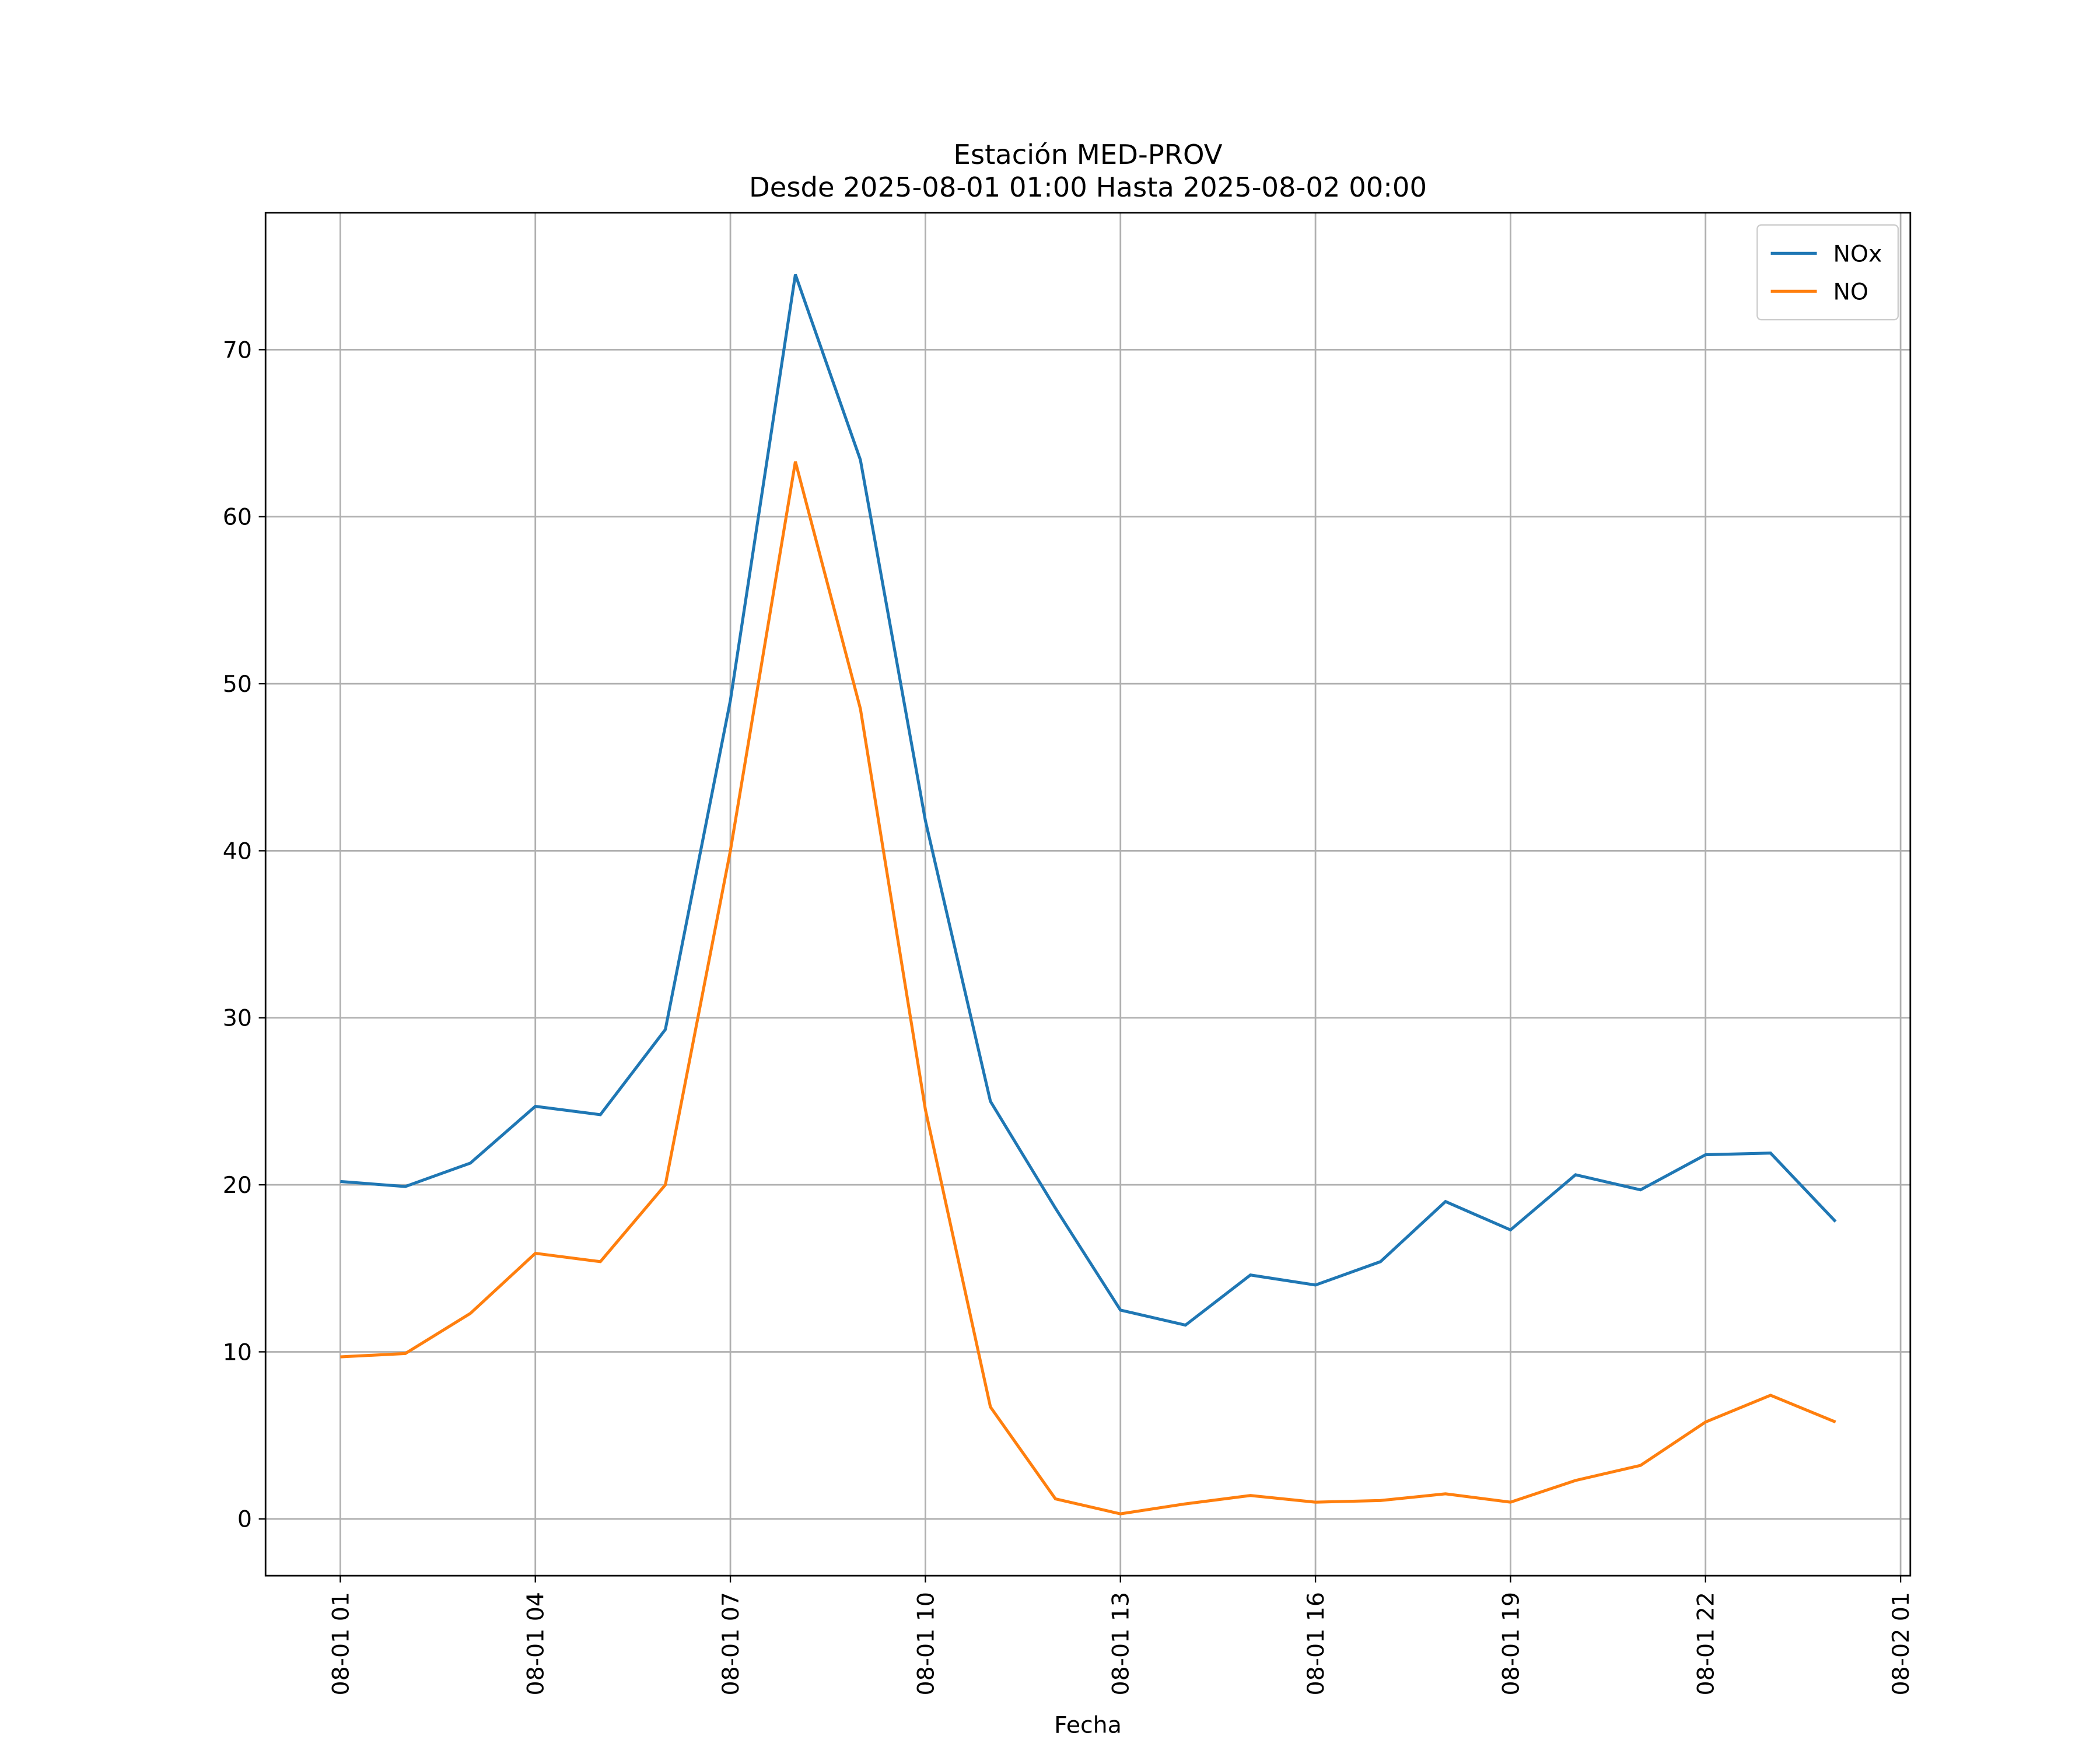 The height and width of the screenshot is (1750, 2100). I want to click on x-tick-label: 08-01 19, so click(1510, 1643).